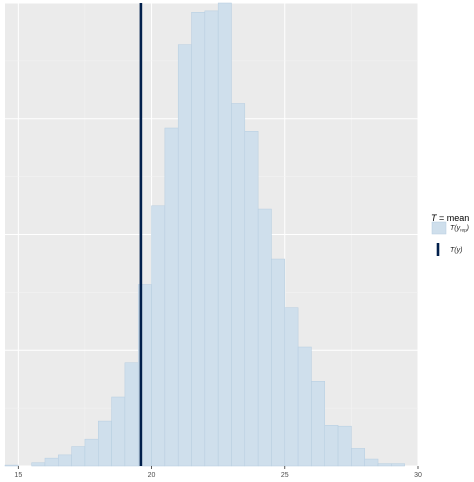 This screenshot has height=482, width=474. What do you see at coordinates (463, 230) in the screenshot?
I see `legend-label-rep-sub: rep` at bounding box center [463, 230].